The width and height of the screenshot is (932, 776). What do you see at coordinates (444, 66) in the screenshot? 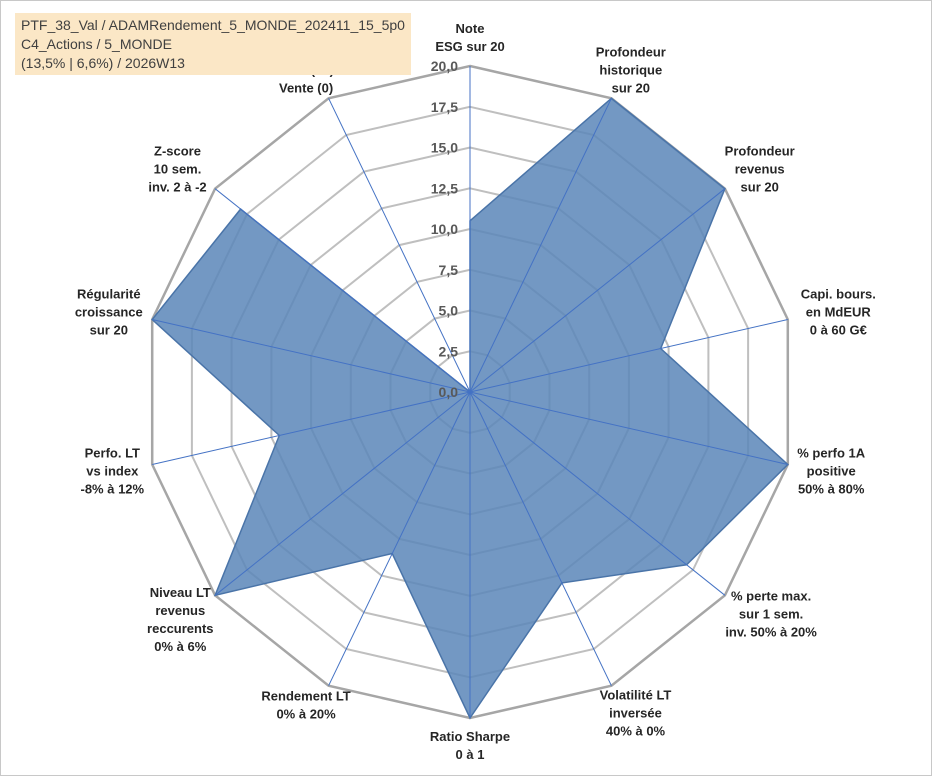
I see `radar-tick-label: 20,0` at bounding box center [444, 66].